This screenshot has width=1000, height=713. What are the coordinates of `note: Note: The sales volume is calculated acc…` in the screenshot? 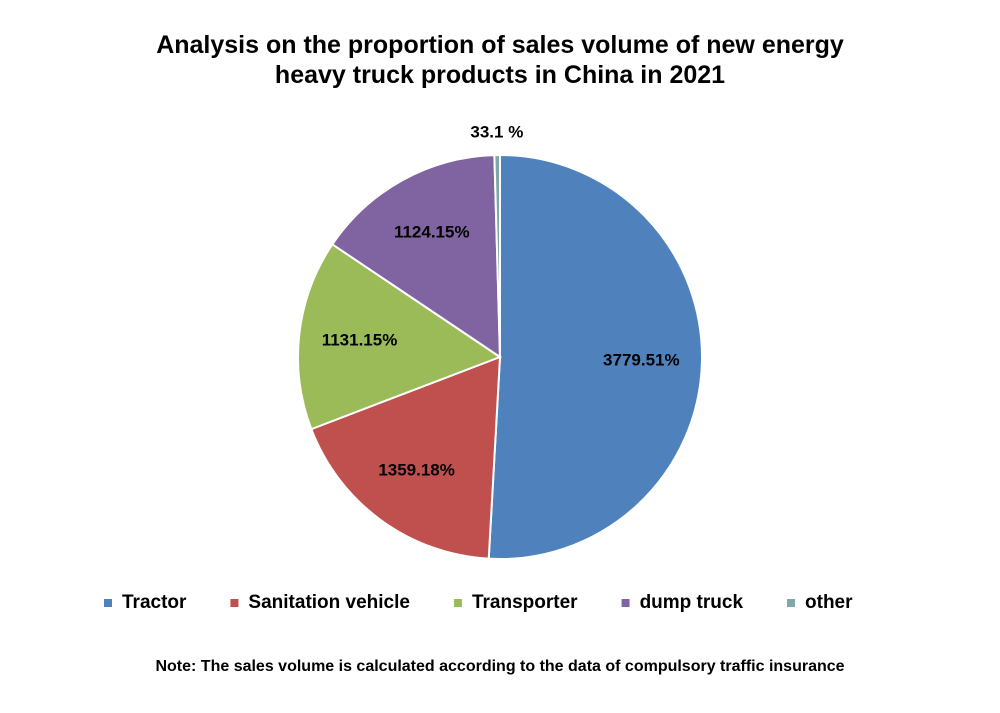 It's located at (499, 666).